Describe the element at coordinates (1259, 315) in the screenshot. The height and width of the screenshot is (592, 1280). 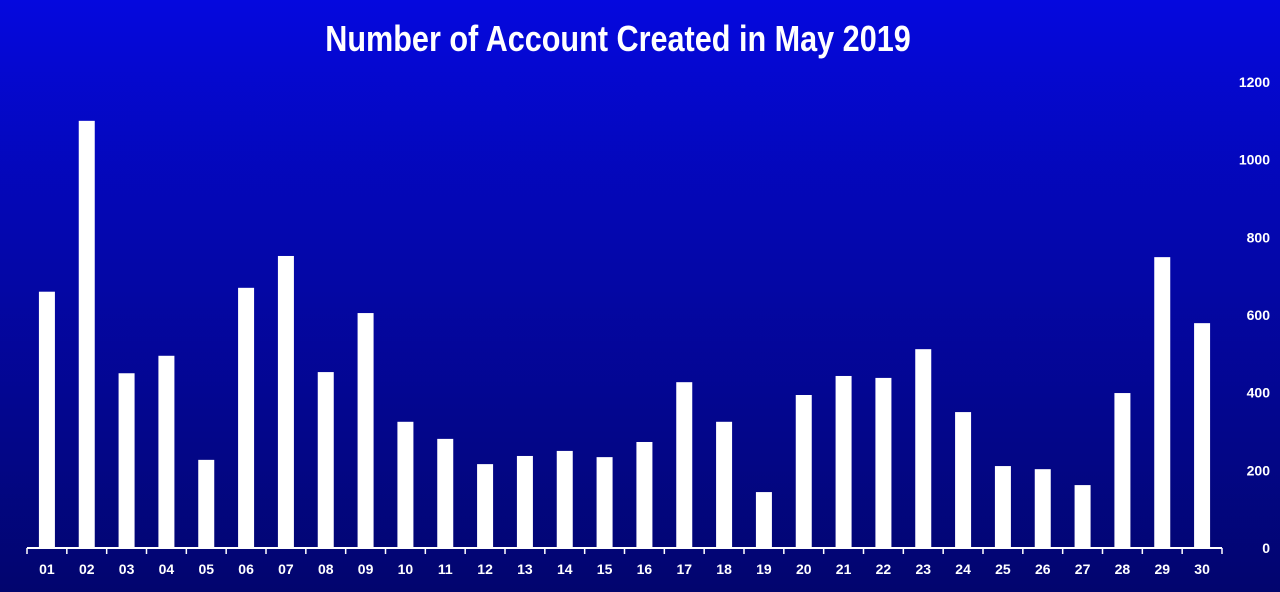
I see `y-tick-label: 600` at that location.